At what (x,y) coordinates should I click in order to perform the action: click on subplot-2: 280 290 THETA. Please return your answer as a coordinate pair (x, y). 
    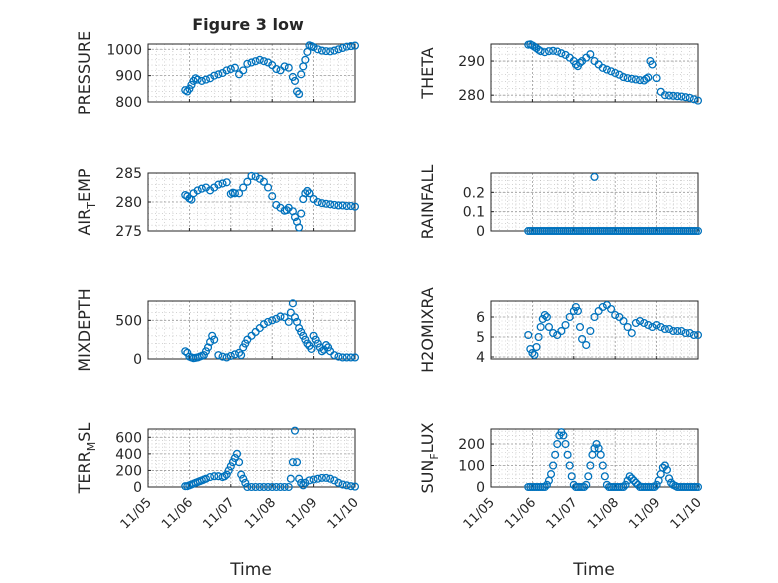
    Looking at the image, I should click on (560, 72).